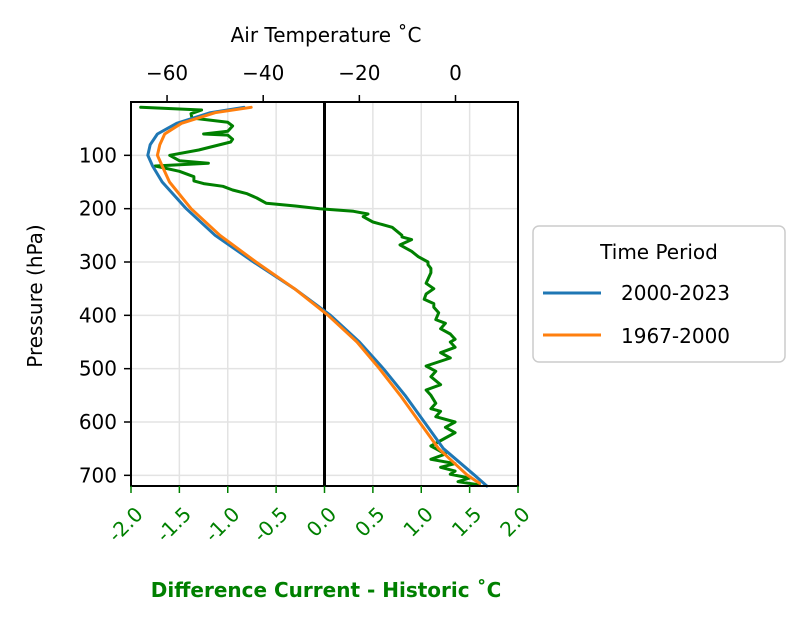  What do you see at coordinates (270, 524) in the screenshot?
I see `x-bottom-tick-label: -0.5` at bounding box center [270, 524].